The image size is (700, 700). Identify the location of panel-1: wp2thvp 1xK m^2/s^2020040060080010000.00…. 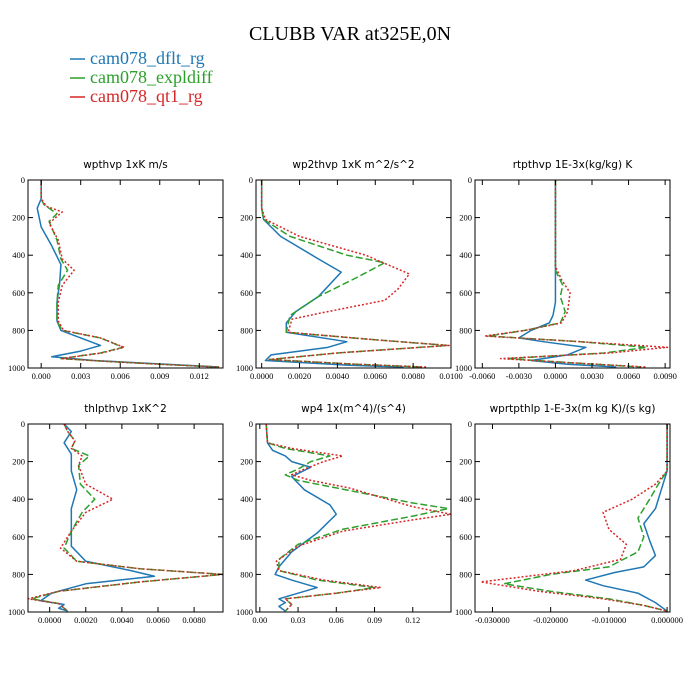
(349, 270).